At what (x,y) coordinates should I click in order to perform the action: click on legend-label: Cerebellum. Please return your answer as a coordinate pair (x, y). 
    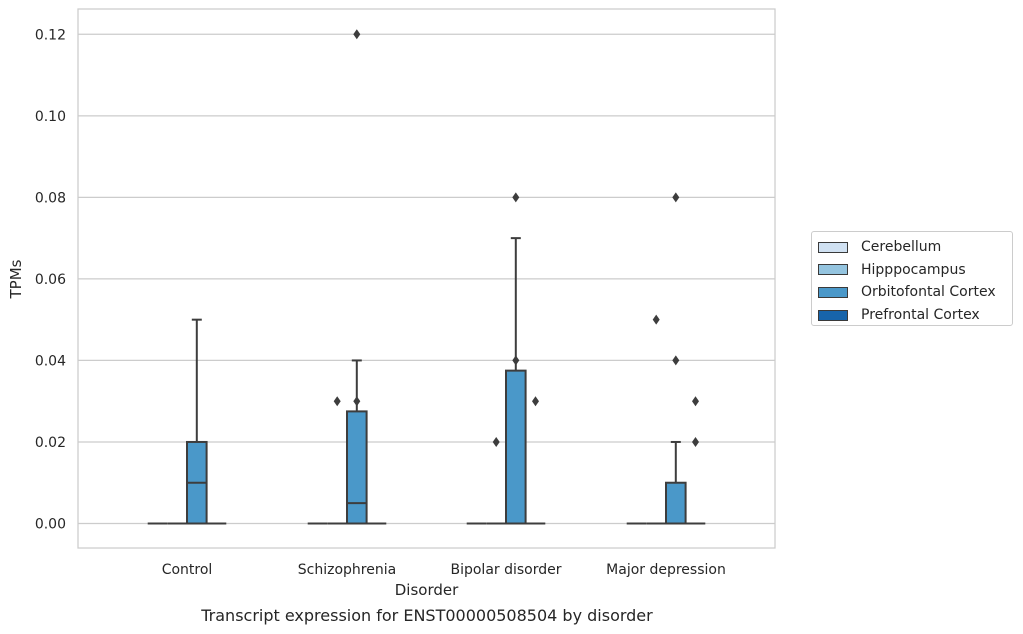
    Looking at the image, I should click on (901, 247).